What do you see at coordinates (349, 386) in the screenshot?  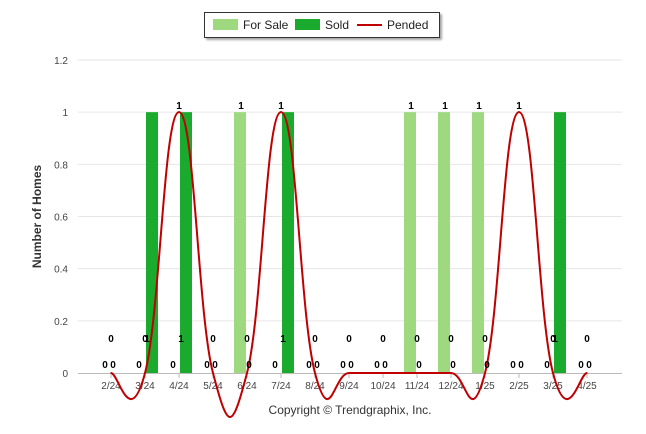 I see `x-tick-label: 9/24` at bounding box center [349, 386].